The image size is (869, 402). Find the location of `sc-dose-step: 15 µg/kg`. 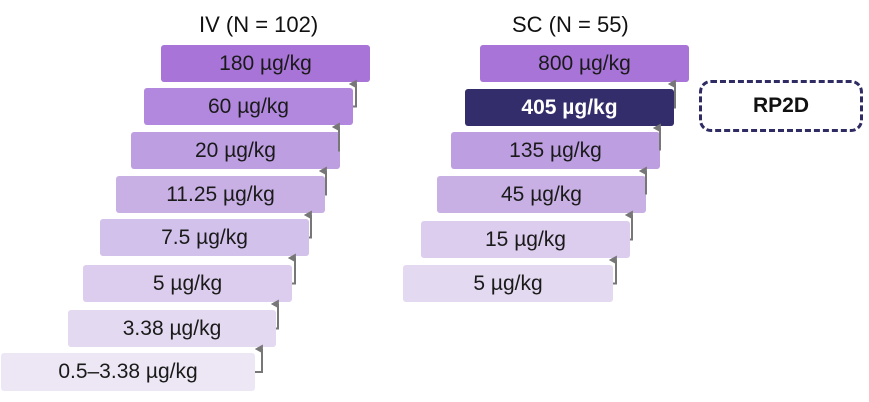

sc-dose-step: 15 µg/kg is located at coordinates (525, 239).